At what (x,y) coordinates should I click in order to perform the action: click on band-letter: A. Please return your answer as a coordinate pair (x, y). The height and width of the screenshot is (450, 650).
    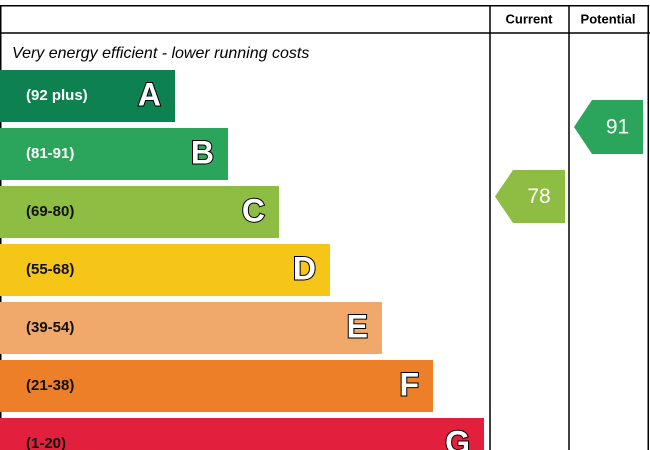
    Looking at the image, I should click on (149, 94).